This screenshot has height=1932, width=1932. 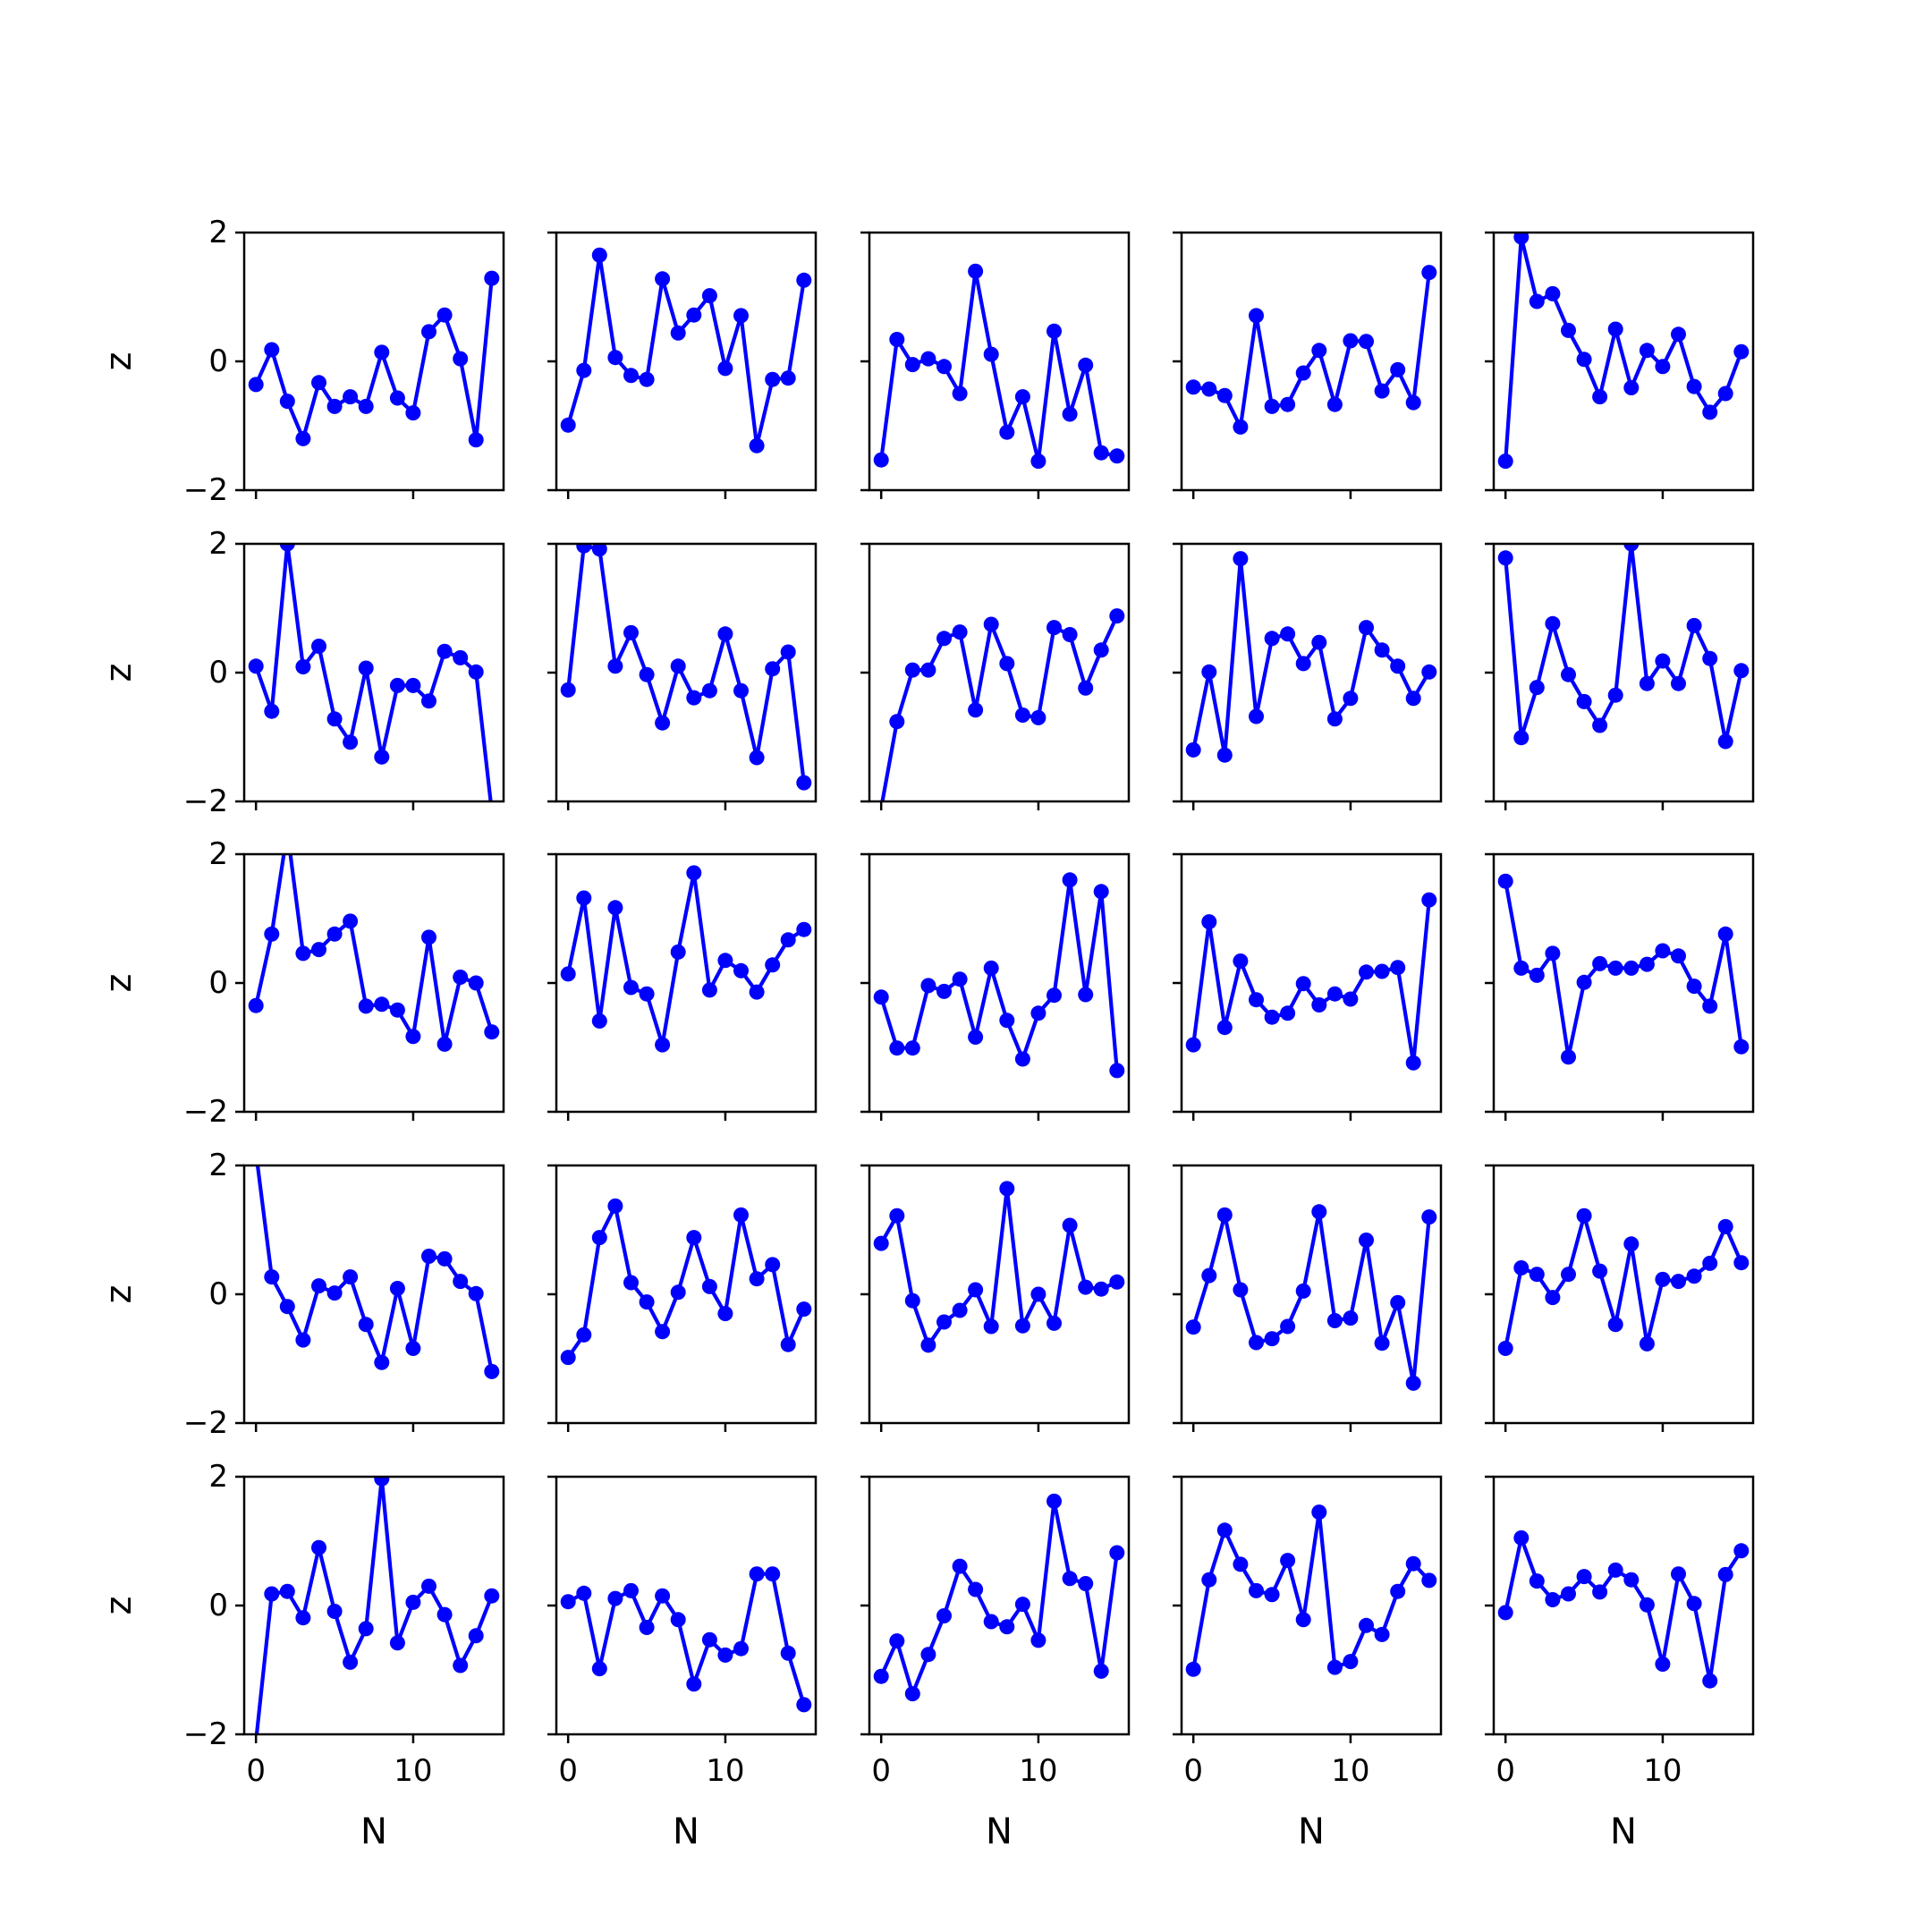 I want to click on x-tick-label: 0, so click(x=881, y=1771).